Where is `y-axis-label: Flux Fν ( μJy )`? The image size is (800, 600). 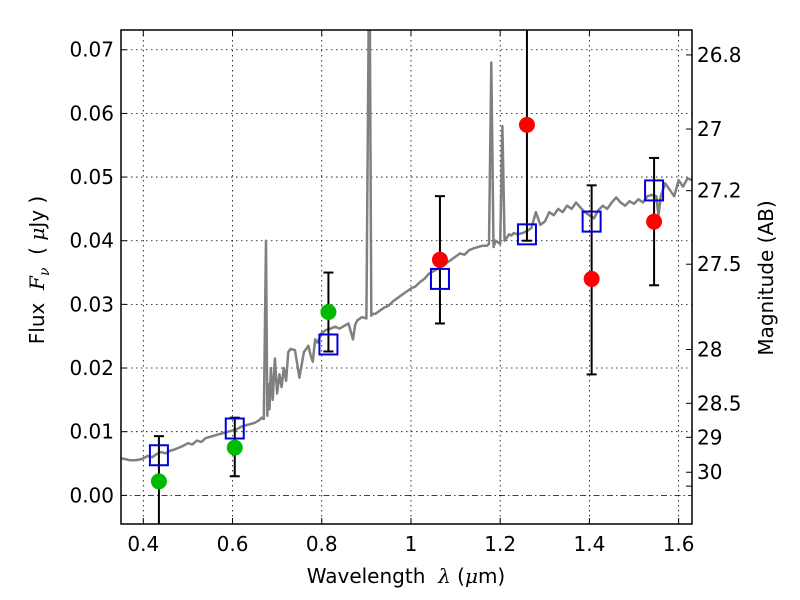
y-axis-label: Flux Fν ( μJy ) is located at coordinates (39, 270).